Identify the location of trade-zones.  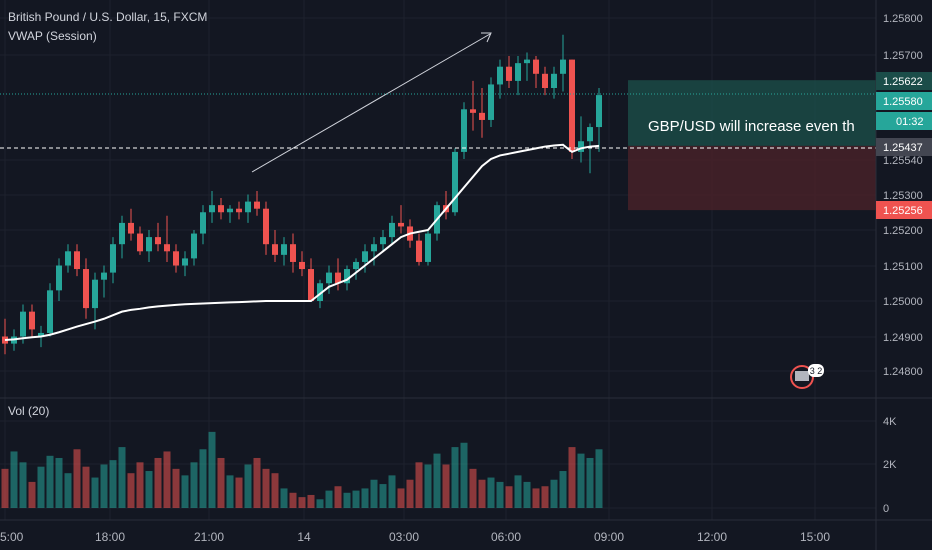
(752, 145).